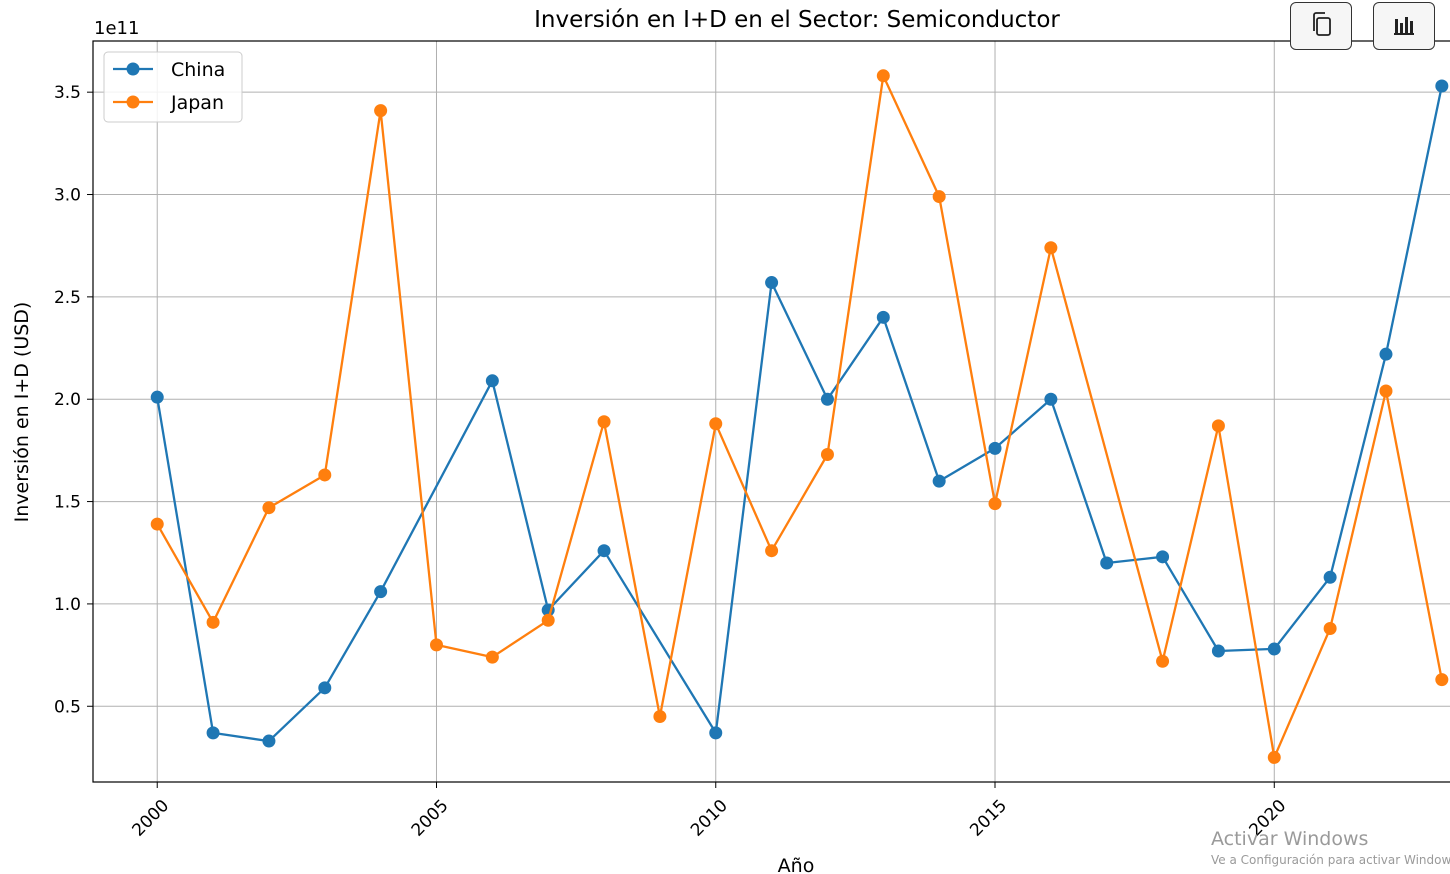 The height and width of the screenshot is (874, 1450). Describe the element at coordinates (22, 412) in the screenshot. I see `y-axis-label: Inversión en I+D (USD)` at that location.